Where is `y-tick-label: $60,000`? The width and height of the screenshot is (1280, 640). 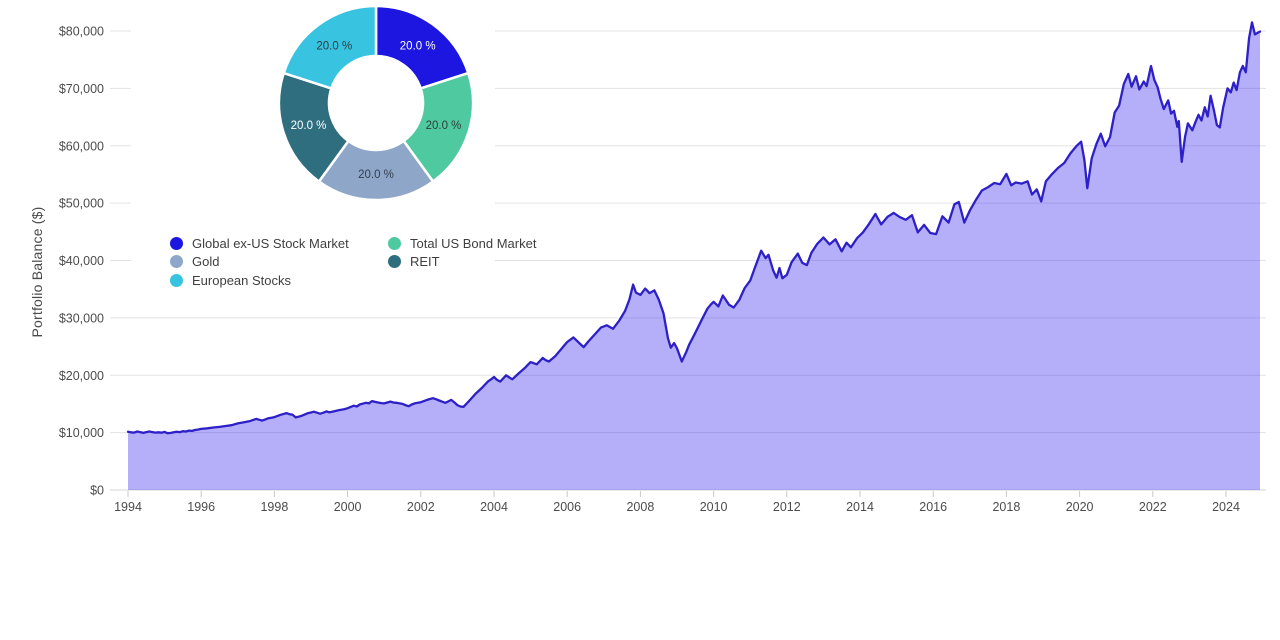
y-tick-label: $60,000 is located at coordinates (81, 146).